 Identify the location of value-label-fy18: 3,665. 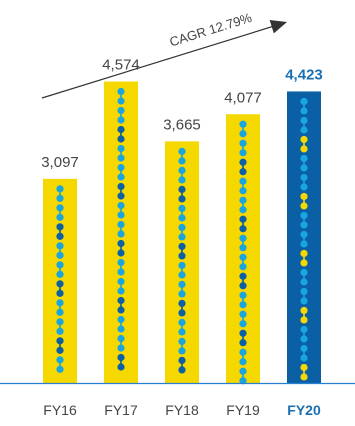
(182, 124).